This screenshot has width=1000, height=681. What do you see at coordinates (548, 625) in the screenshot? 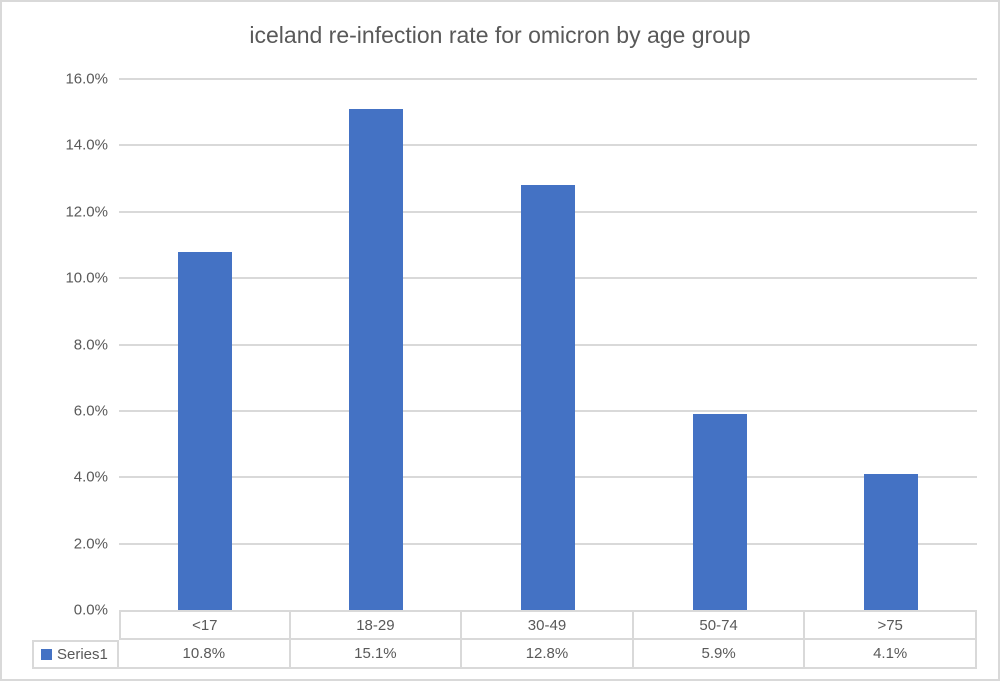
I see `category-cell: 30-49` at bounding box center [548, 625].